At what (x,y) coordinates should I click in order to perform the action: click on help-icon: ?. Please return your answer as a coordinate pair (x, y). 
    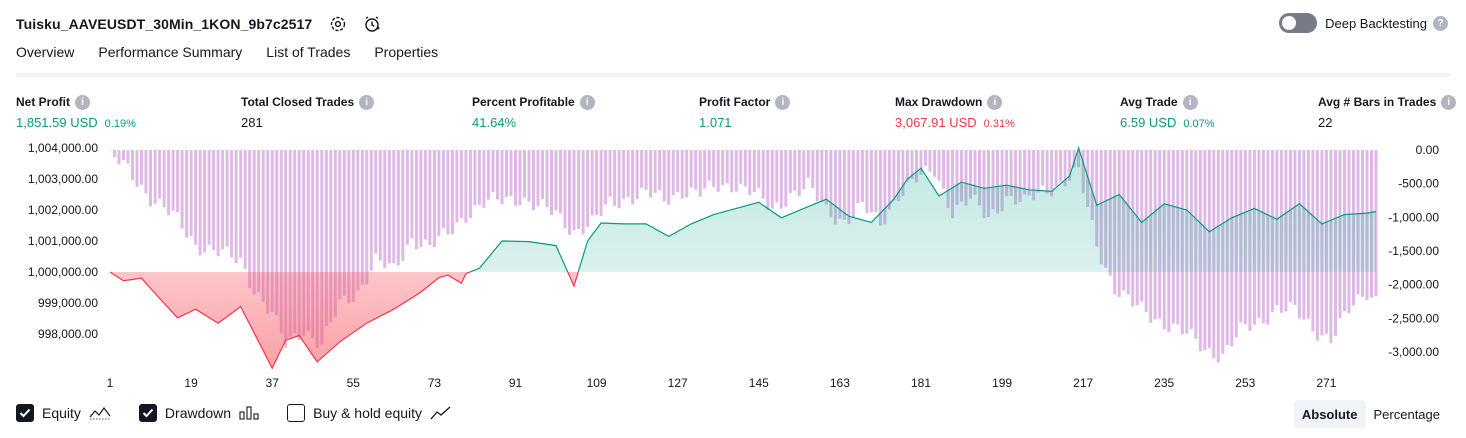
    Looking at the image, I should click on (1440, 23).